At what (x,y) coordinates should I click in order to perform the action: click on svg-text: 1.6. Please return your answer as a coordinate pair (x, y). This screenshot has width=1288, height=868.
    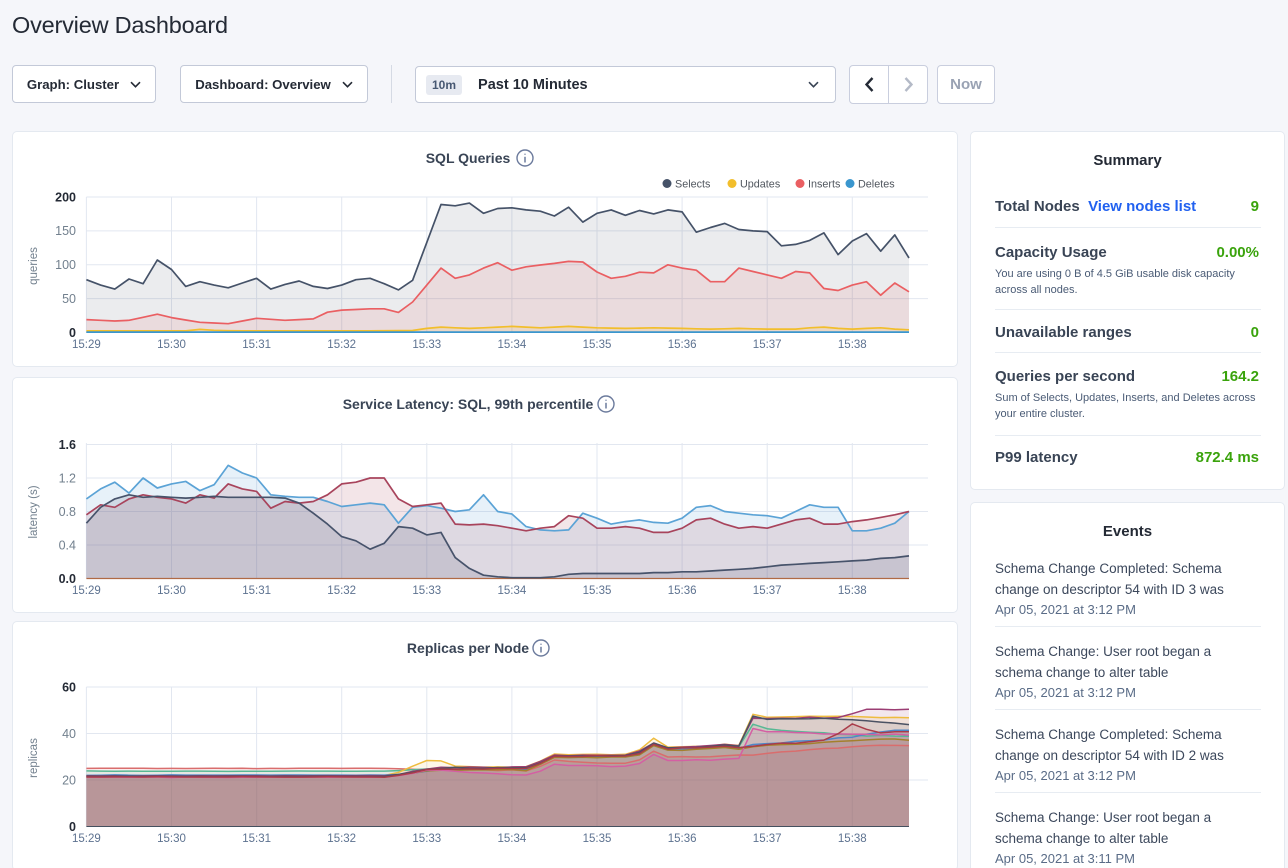
    Looking at the image, I should click on (67, 445).